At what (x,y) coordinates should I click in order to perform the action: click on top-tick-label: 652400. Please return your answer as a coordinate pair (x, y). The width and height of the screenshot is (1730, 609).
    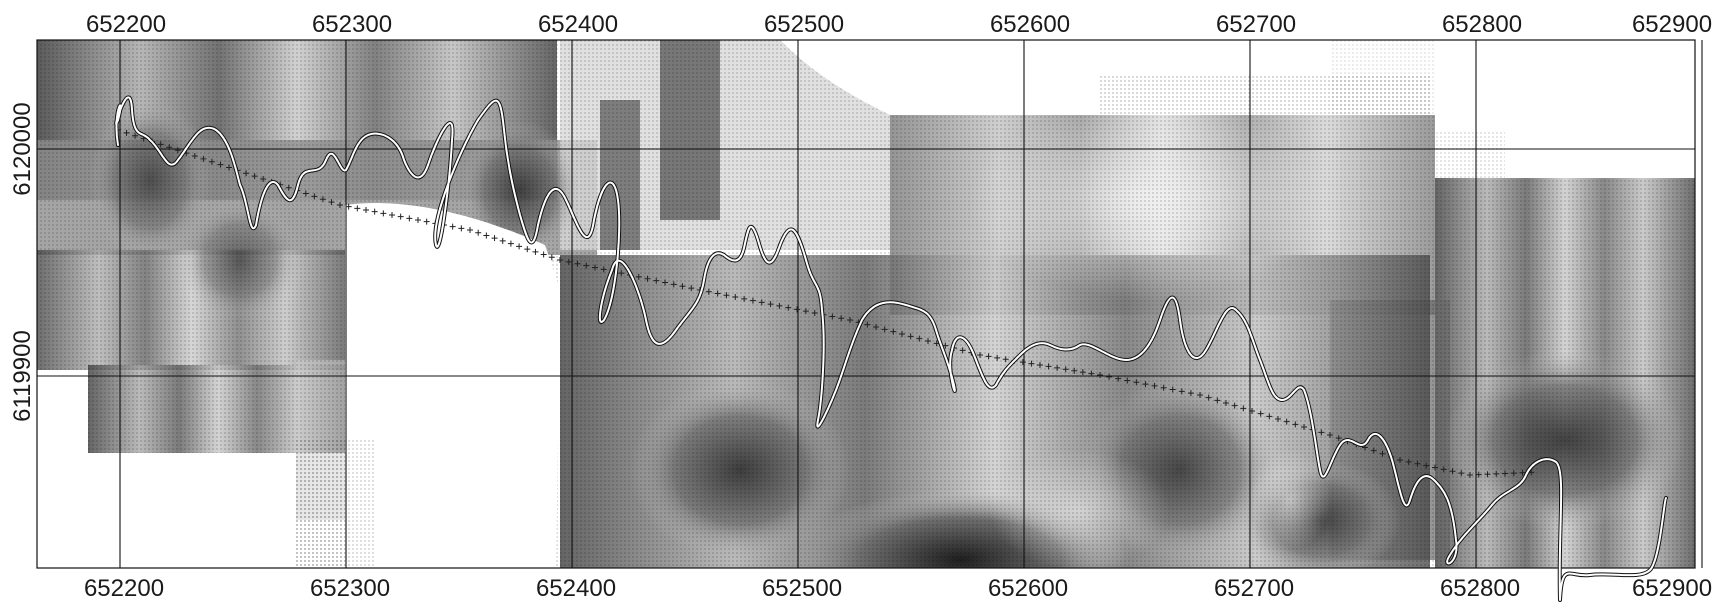
    Looking at the image, I should click on (578, 24).